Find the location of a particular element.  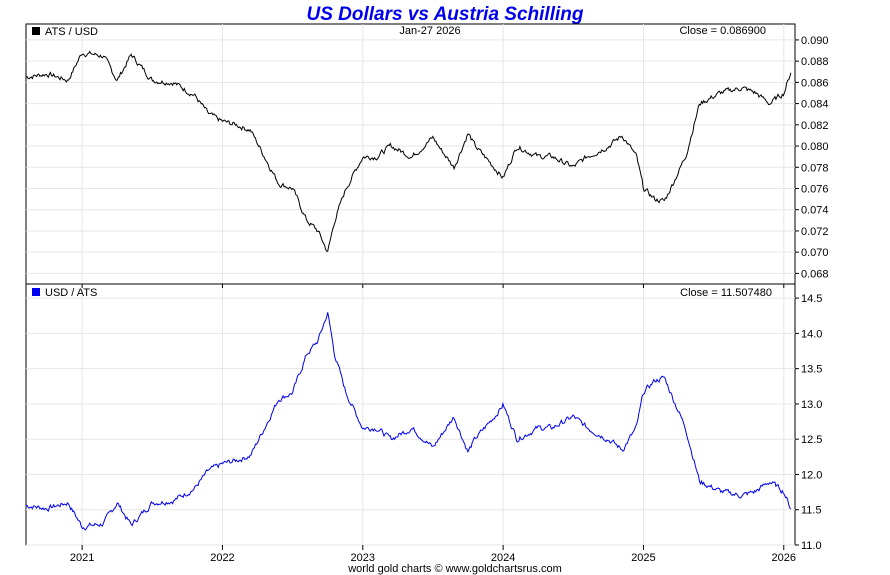

top-legend-swatch is located at coordinates (36, 31).